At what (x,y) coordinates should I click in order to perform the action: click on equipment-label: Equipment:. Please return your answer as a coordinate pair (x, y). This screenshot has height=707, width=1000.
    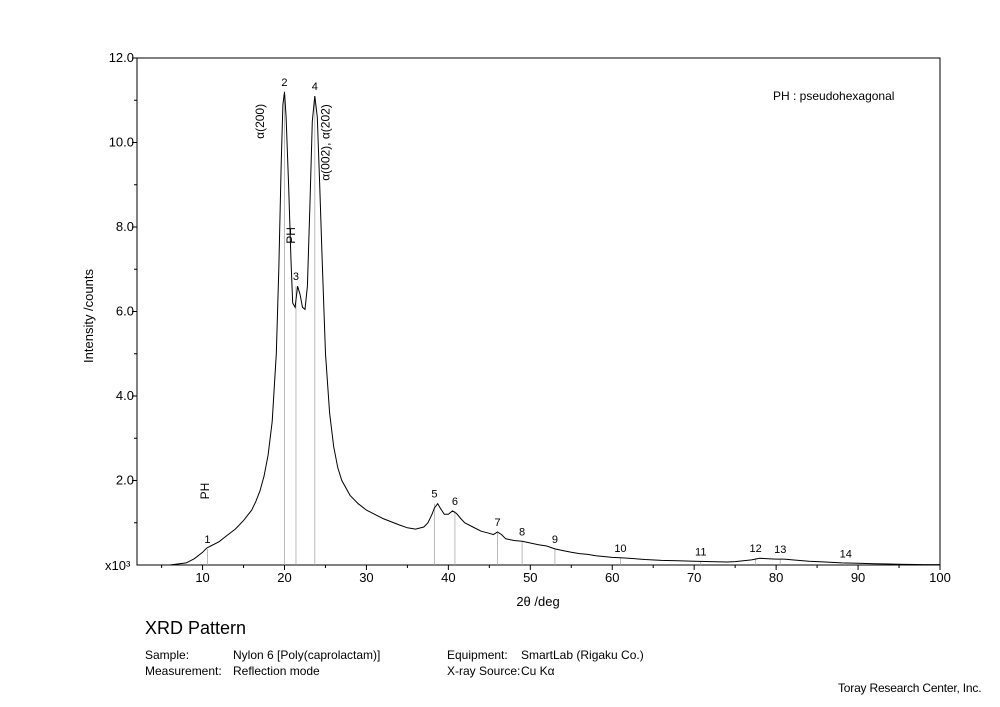
    Looking at the image, I should click on (477, 655).